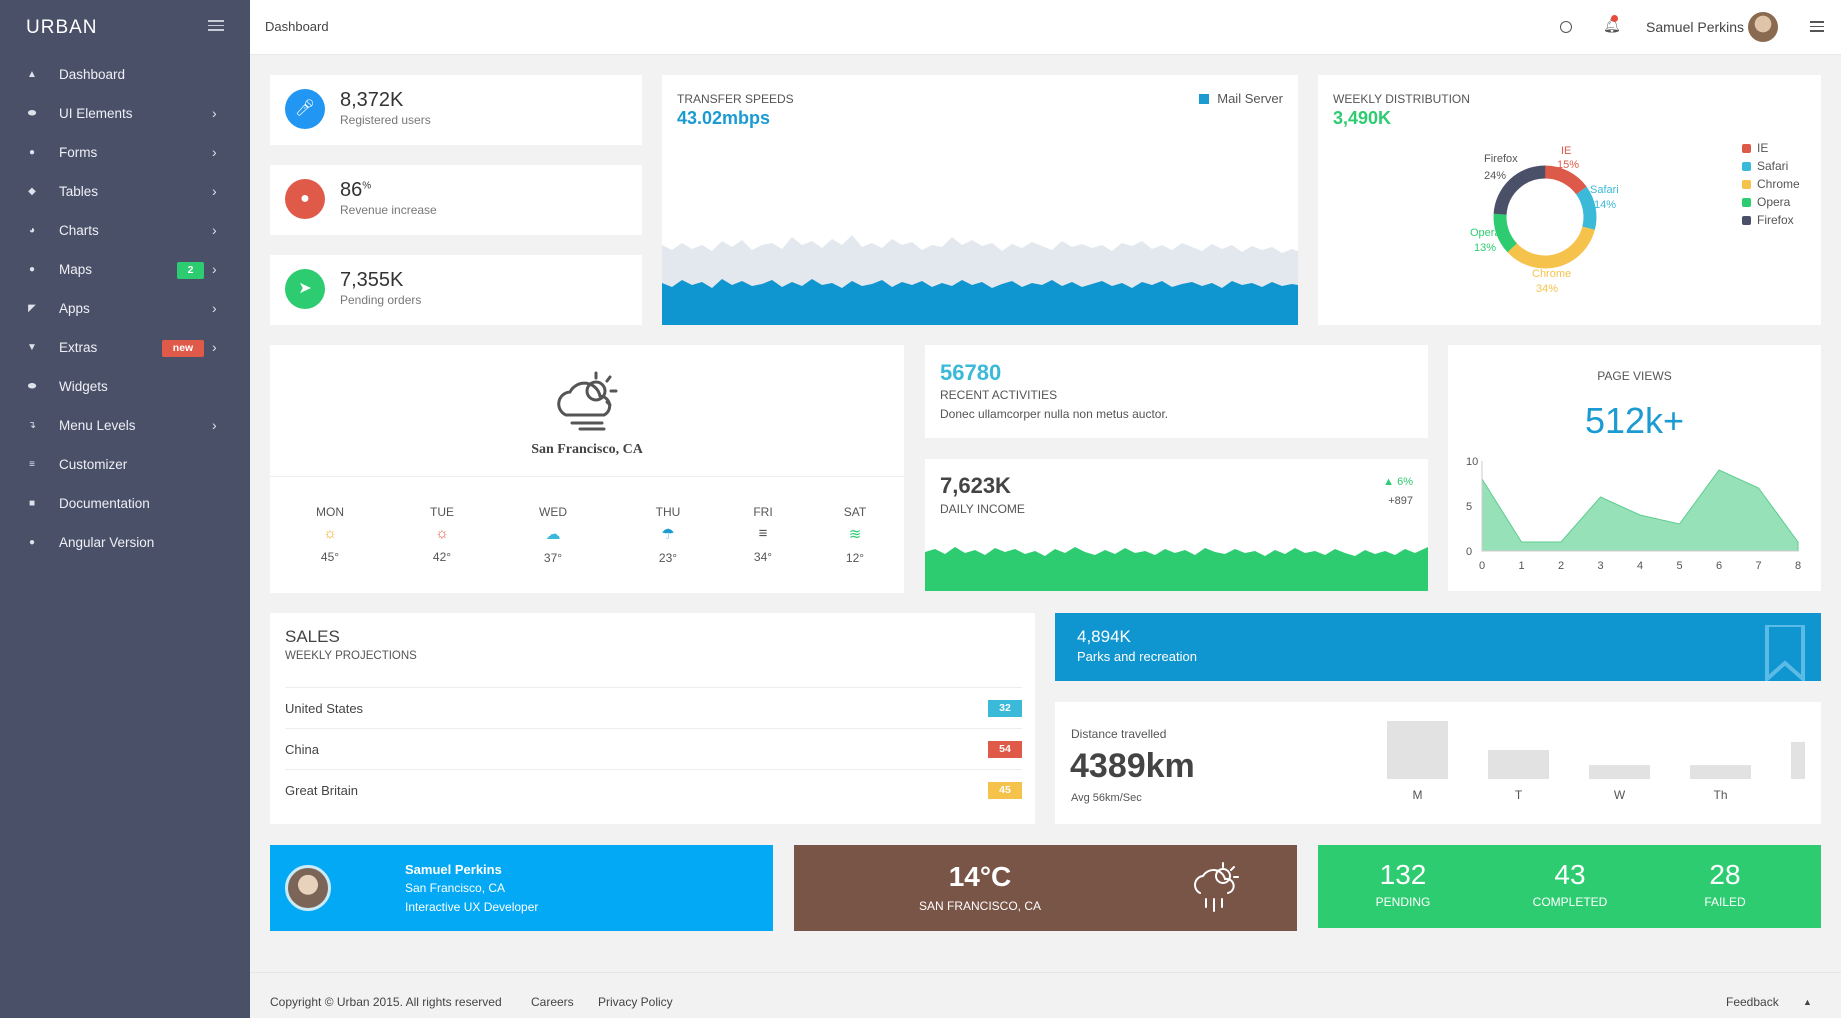  What do you see at coordinates (216, 26) in the screenshot?
I see `sidebar-toggle-icon` at bounding box center [216, 26].